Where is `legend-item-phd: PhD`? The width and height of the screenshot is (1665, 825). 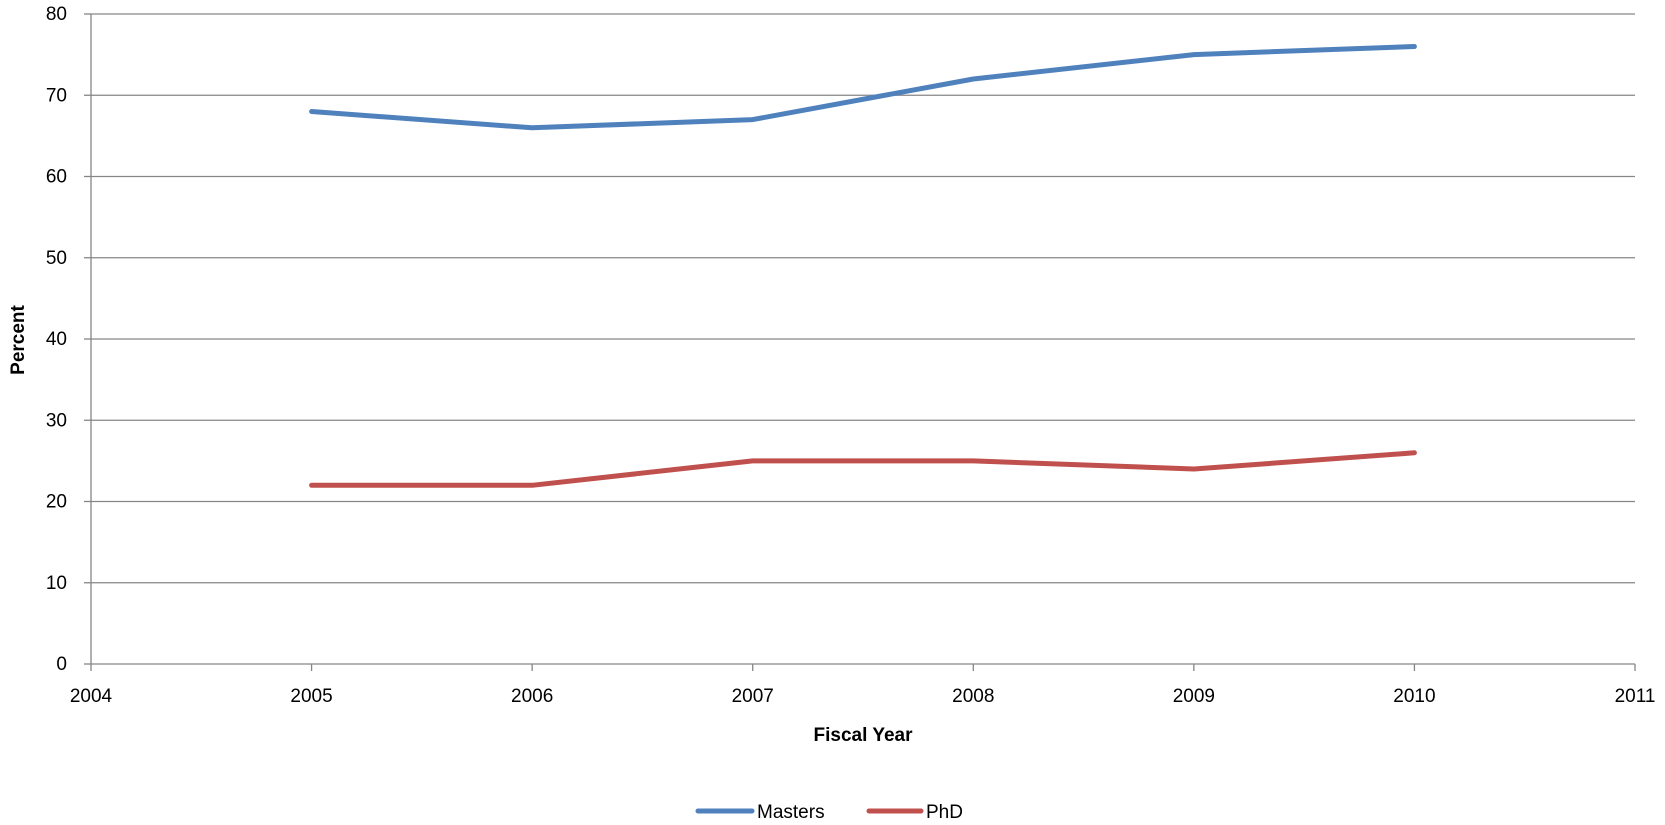
legend-item-phd: PhD is located at coordinates (914, 812).